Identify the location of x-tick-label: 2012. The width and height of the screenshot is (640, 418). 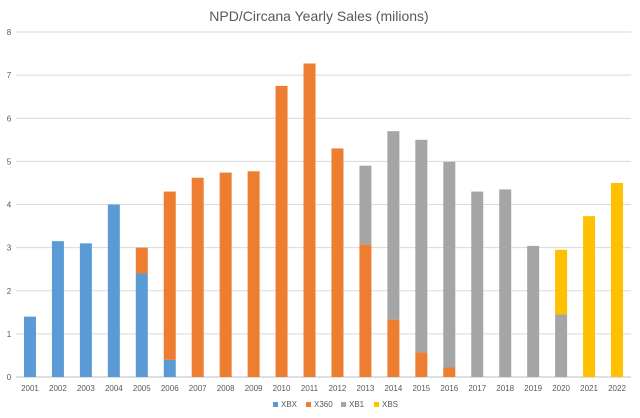
(338, 388).